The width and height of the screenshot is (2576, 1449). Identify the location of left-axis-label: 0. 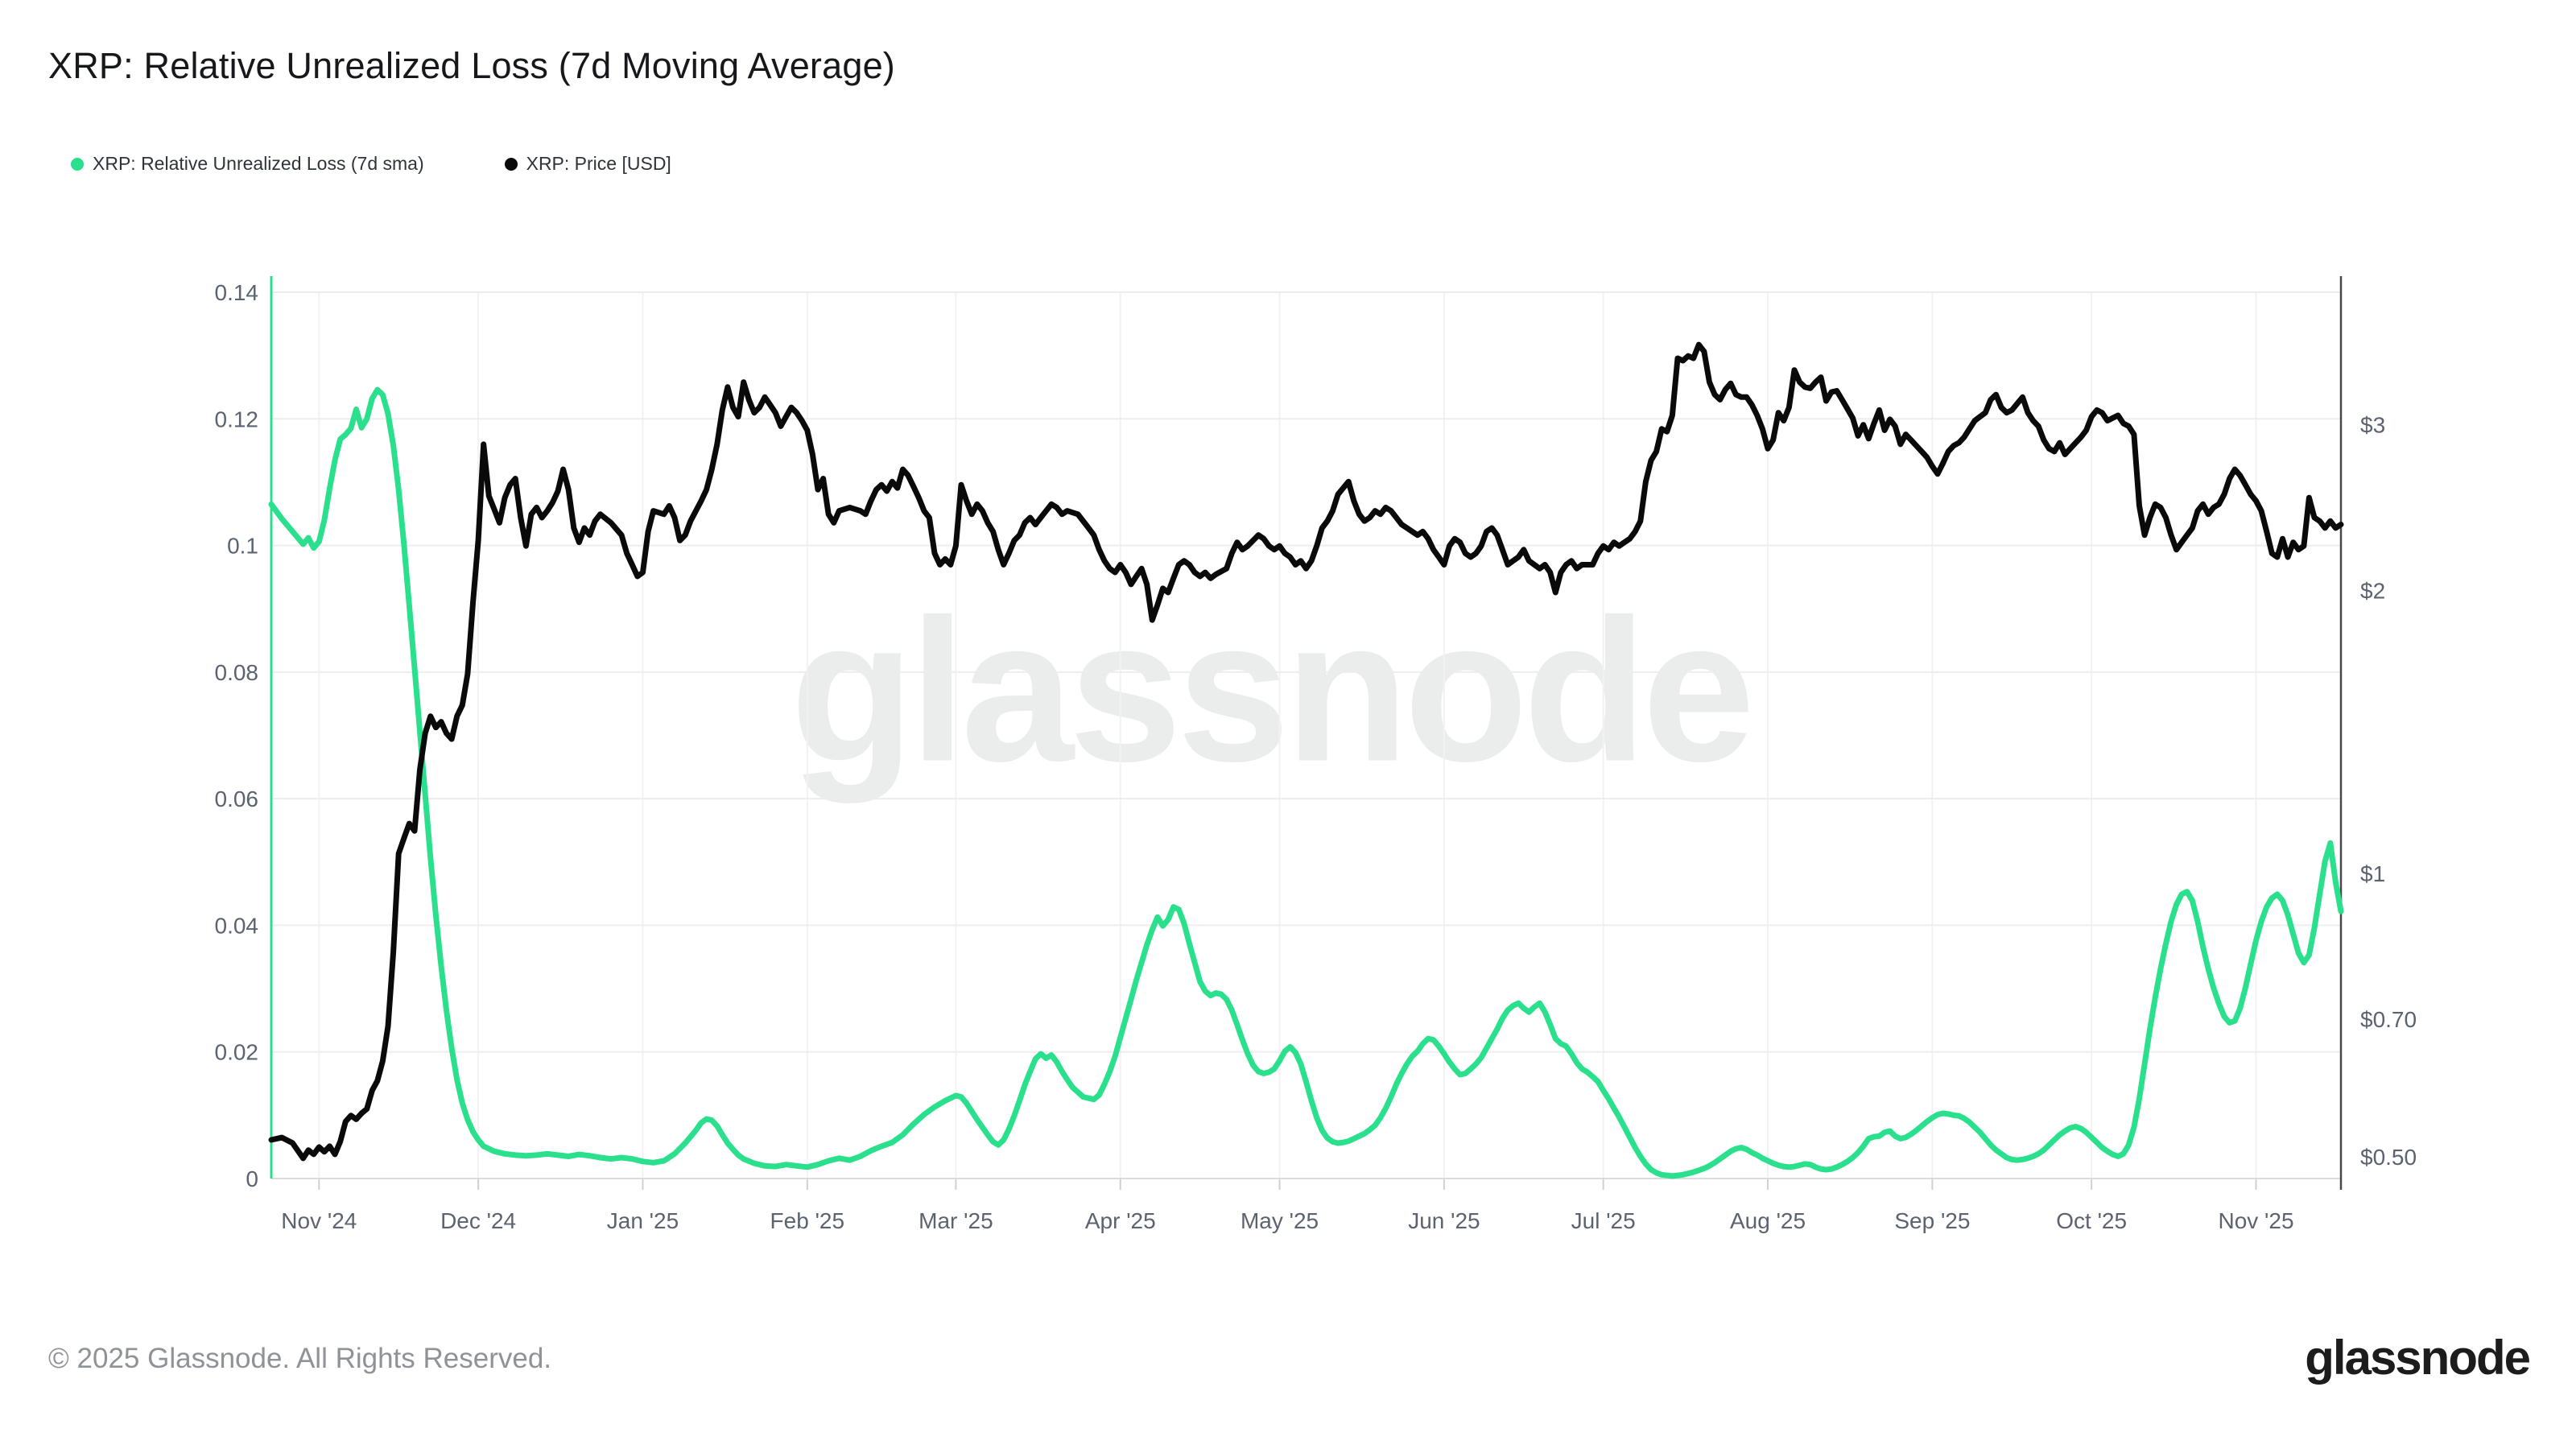
(252, 1178).